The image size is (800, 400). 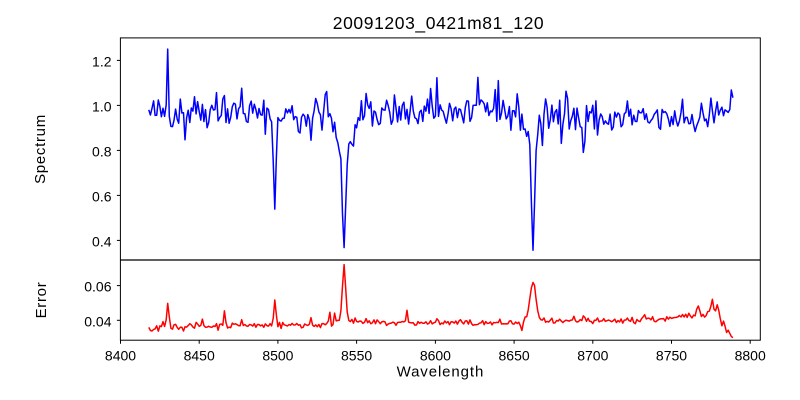 I want to click on svg-text: 0.6, so click(x=102, y=196).